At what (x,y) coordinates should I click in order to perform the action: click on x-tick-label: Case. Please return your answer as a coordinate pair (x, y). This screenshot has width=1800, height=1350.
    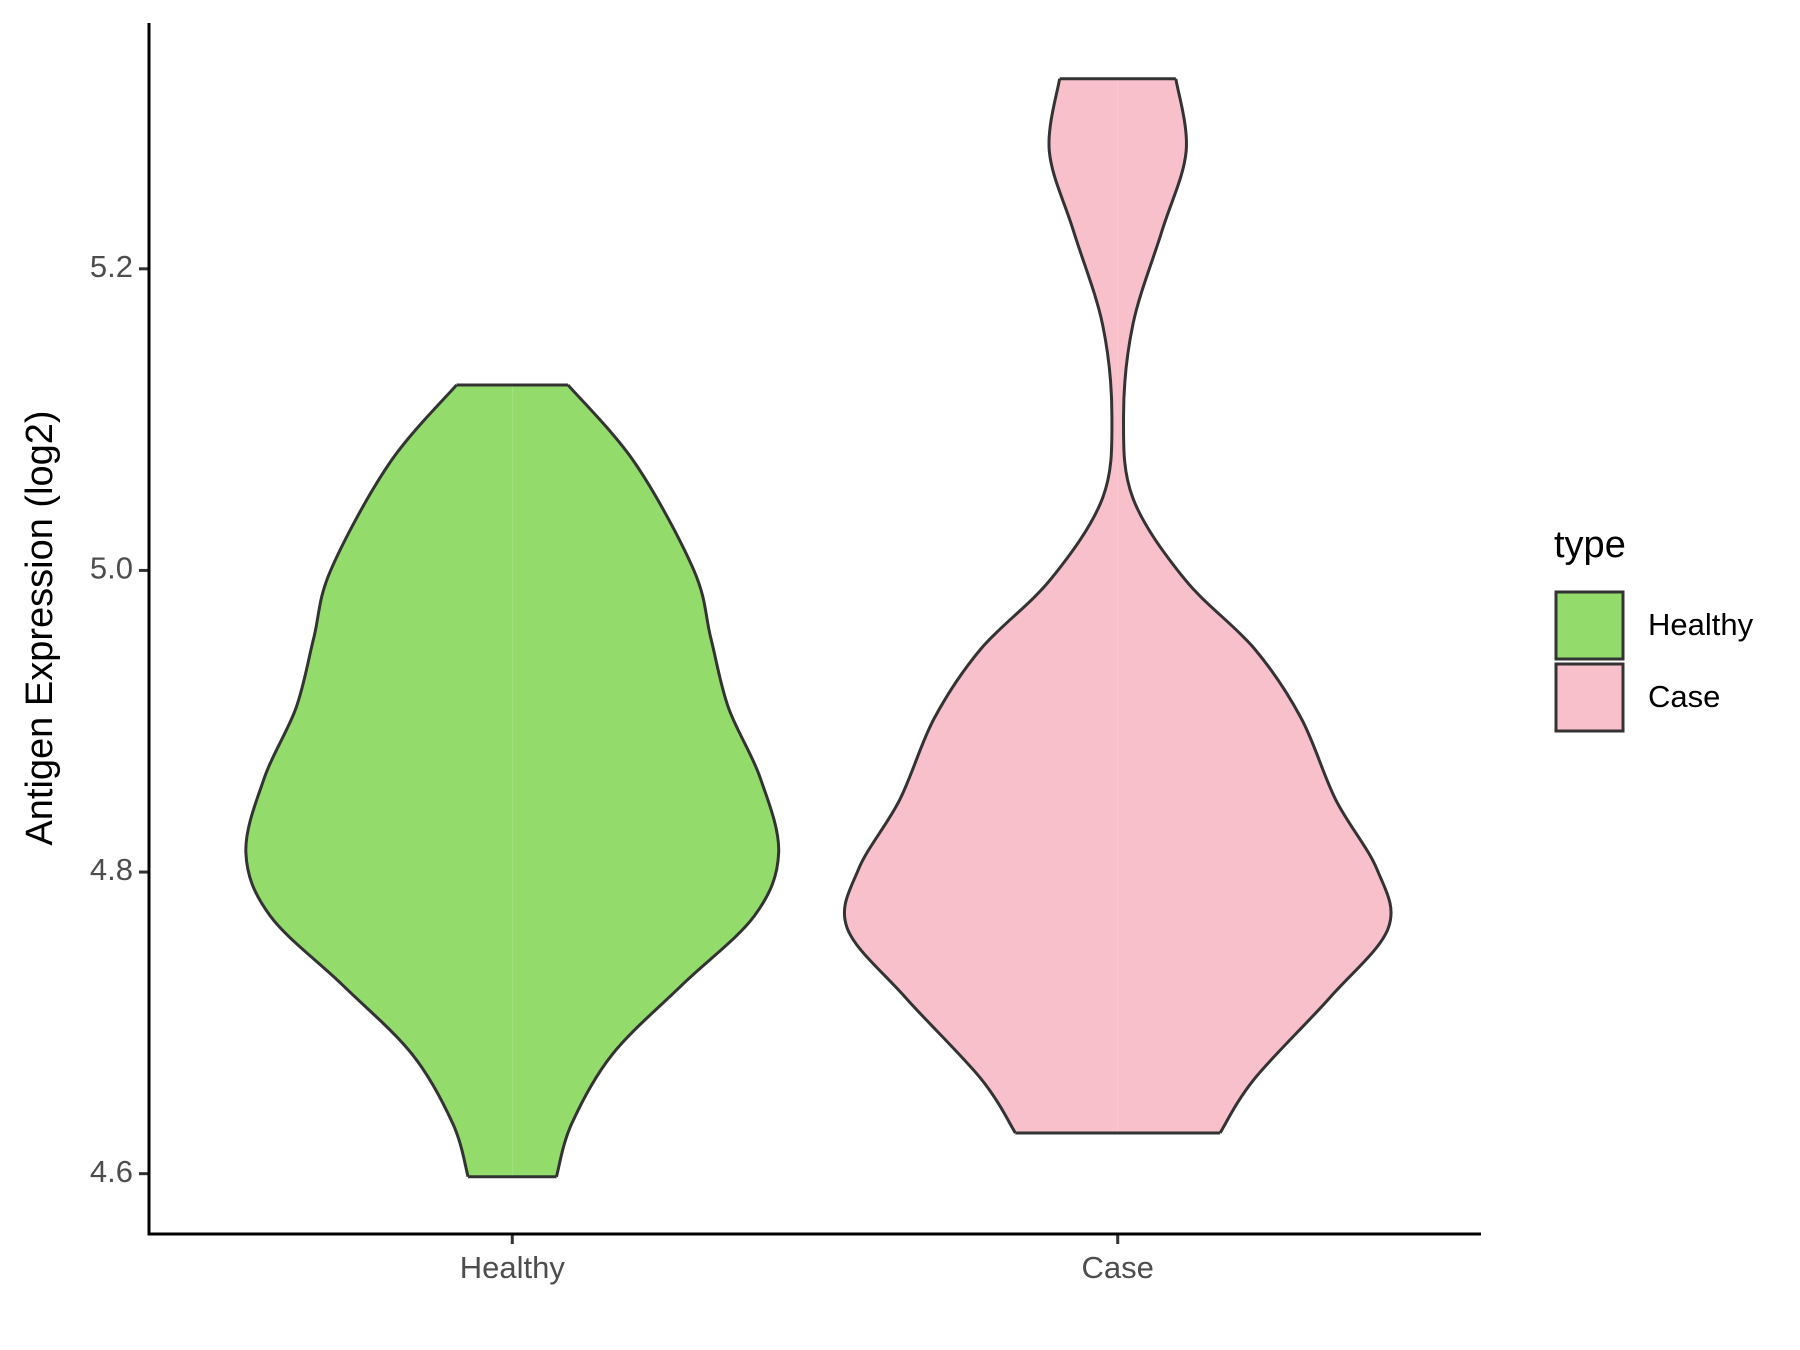
    Looking at the image, I should click on (1118, 1267).